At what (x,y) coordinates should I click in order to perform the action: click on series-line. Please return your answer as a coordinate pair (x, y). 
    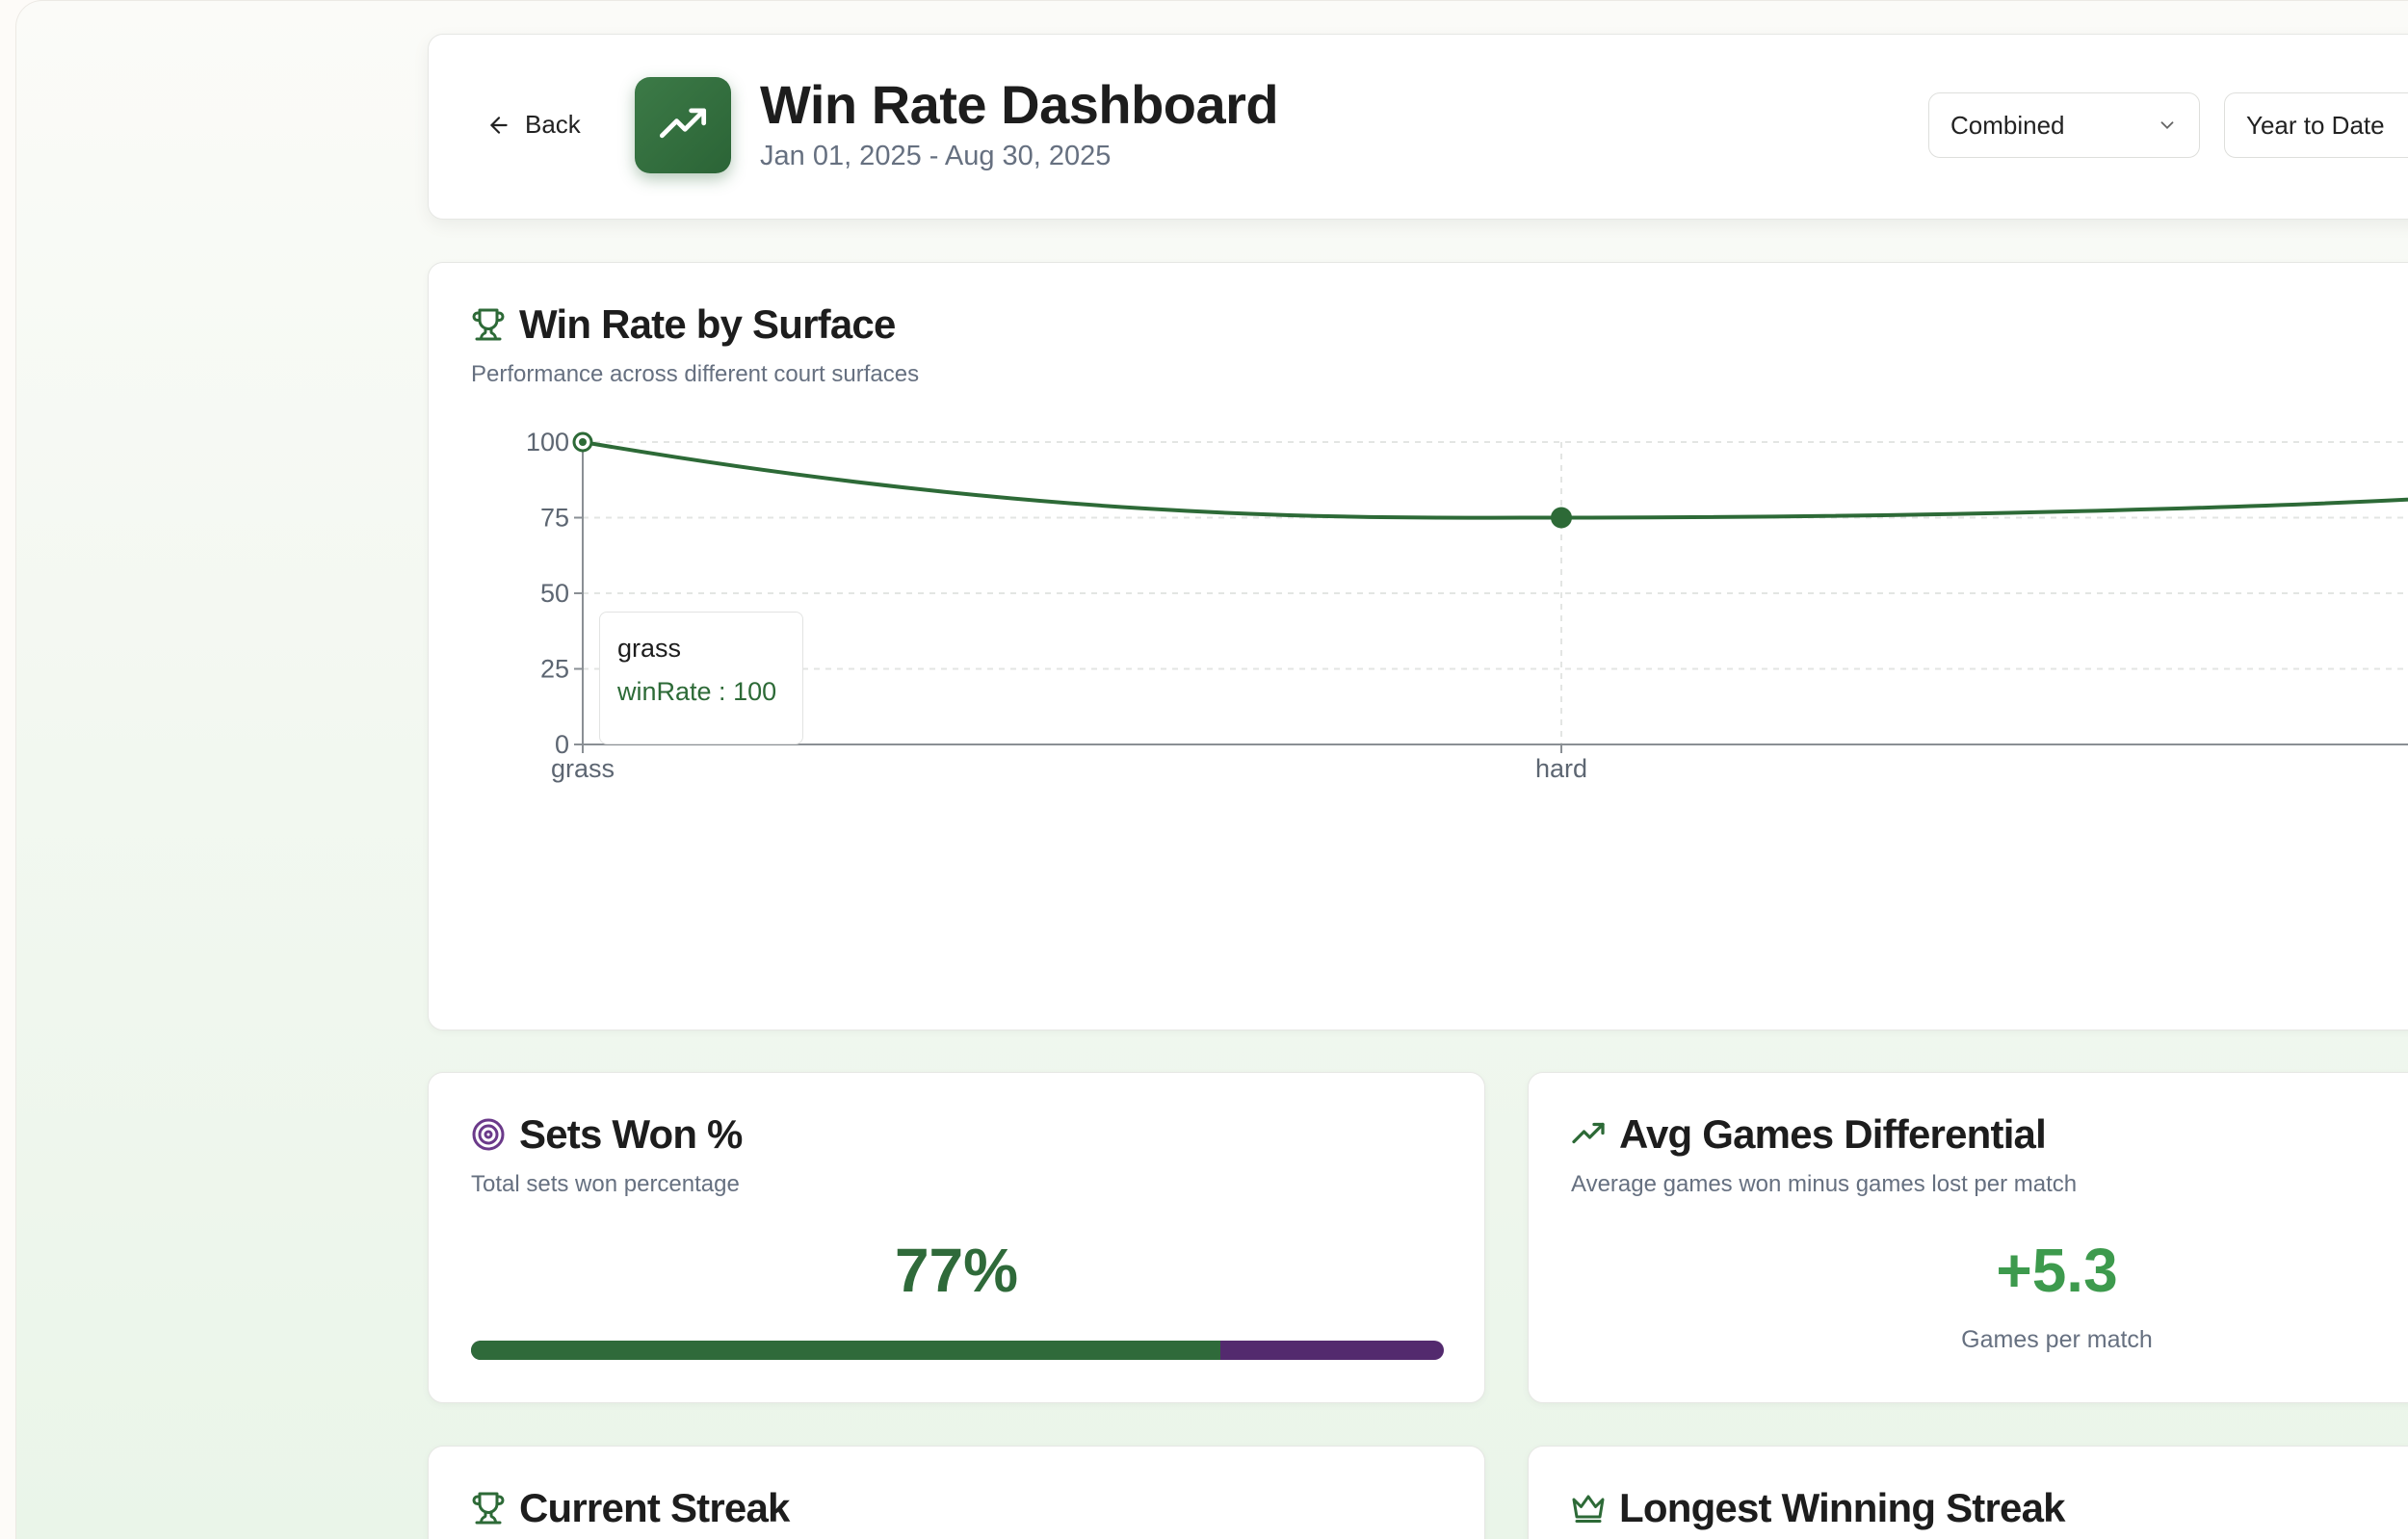
    Looking at the image, I should click on (1495, 480).